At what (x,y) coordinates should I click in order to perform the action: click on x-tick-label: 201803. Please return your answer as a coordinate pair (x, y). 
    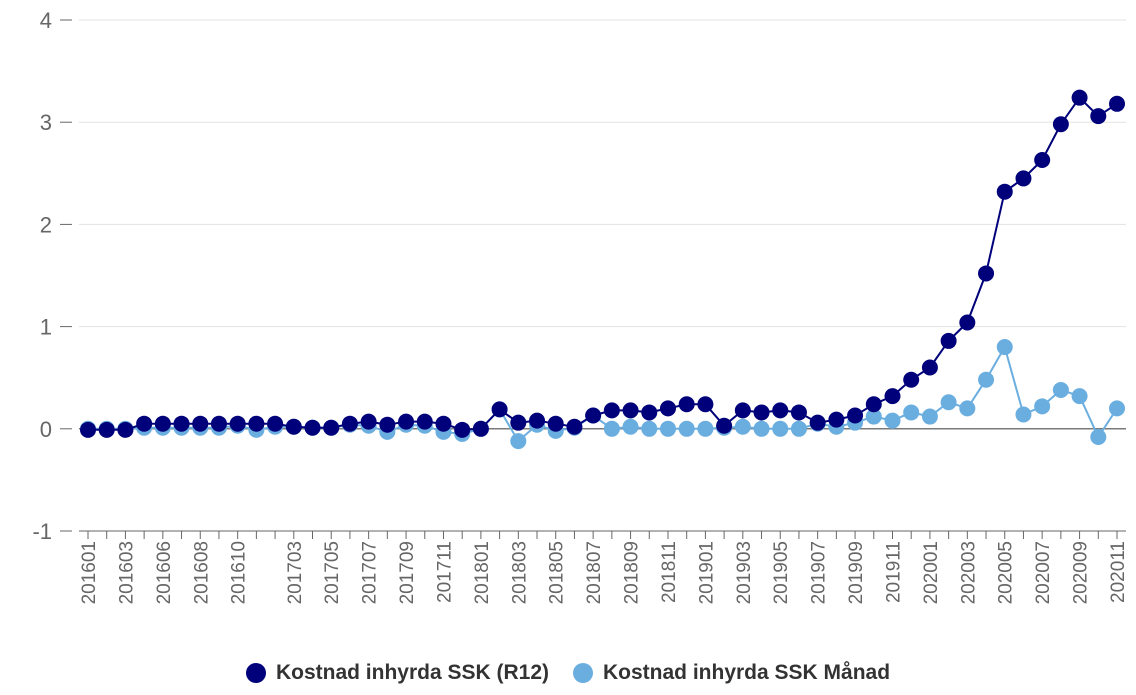
    Looking at the image, I should click on (519, 572).